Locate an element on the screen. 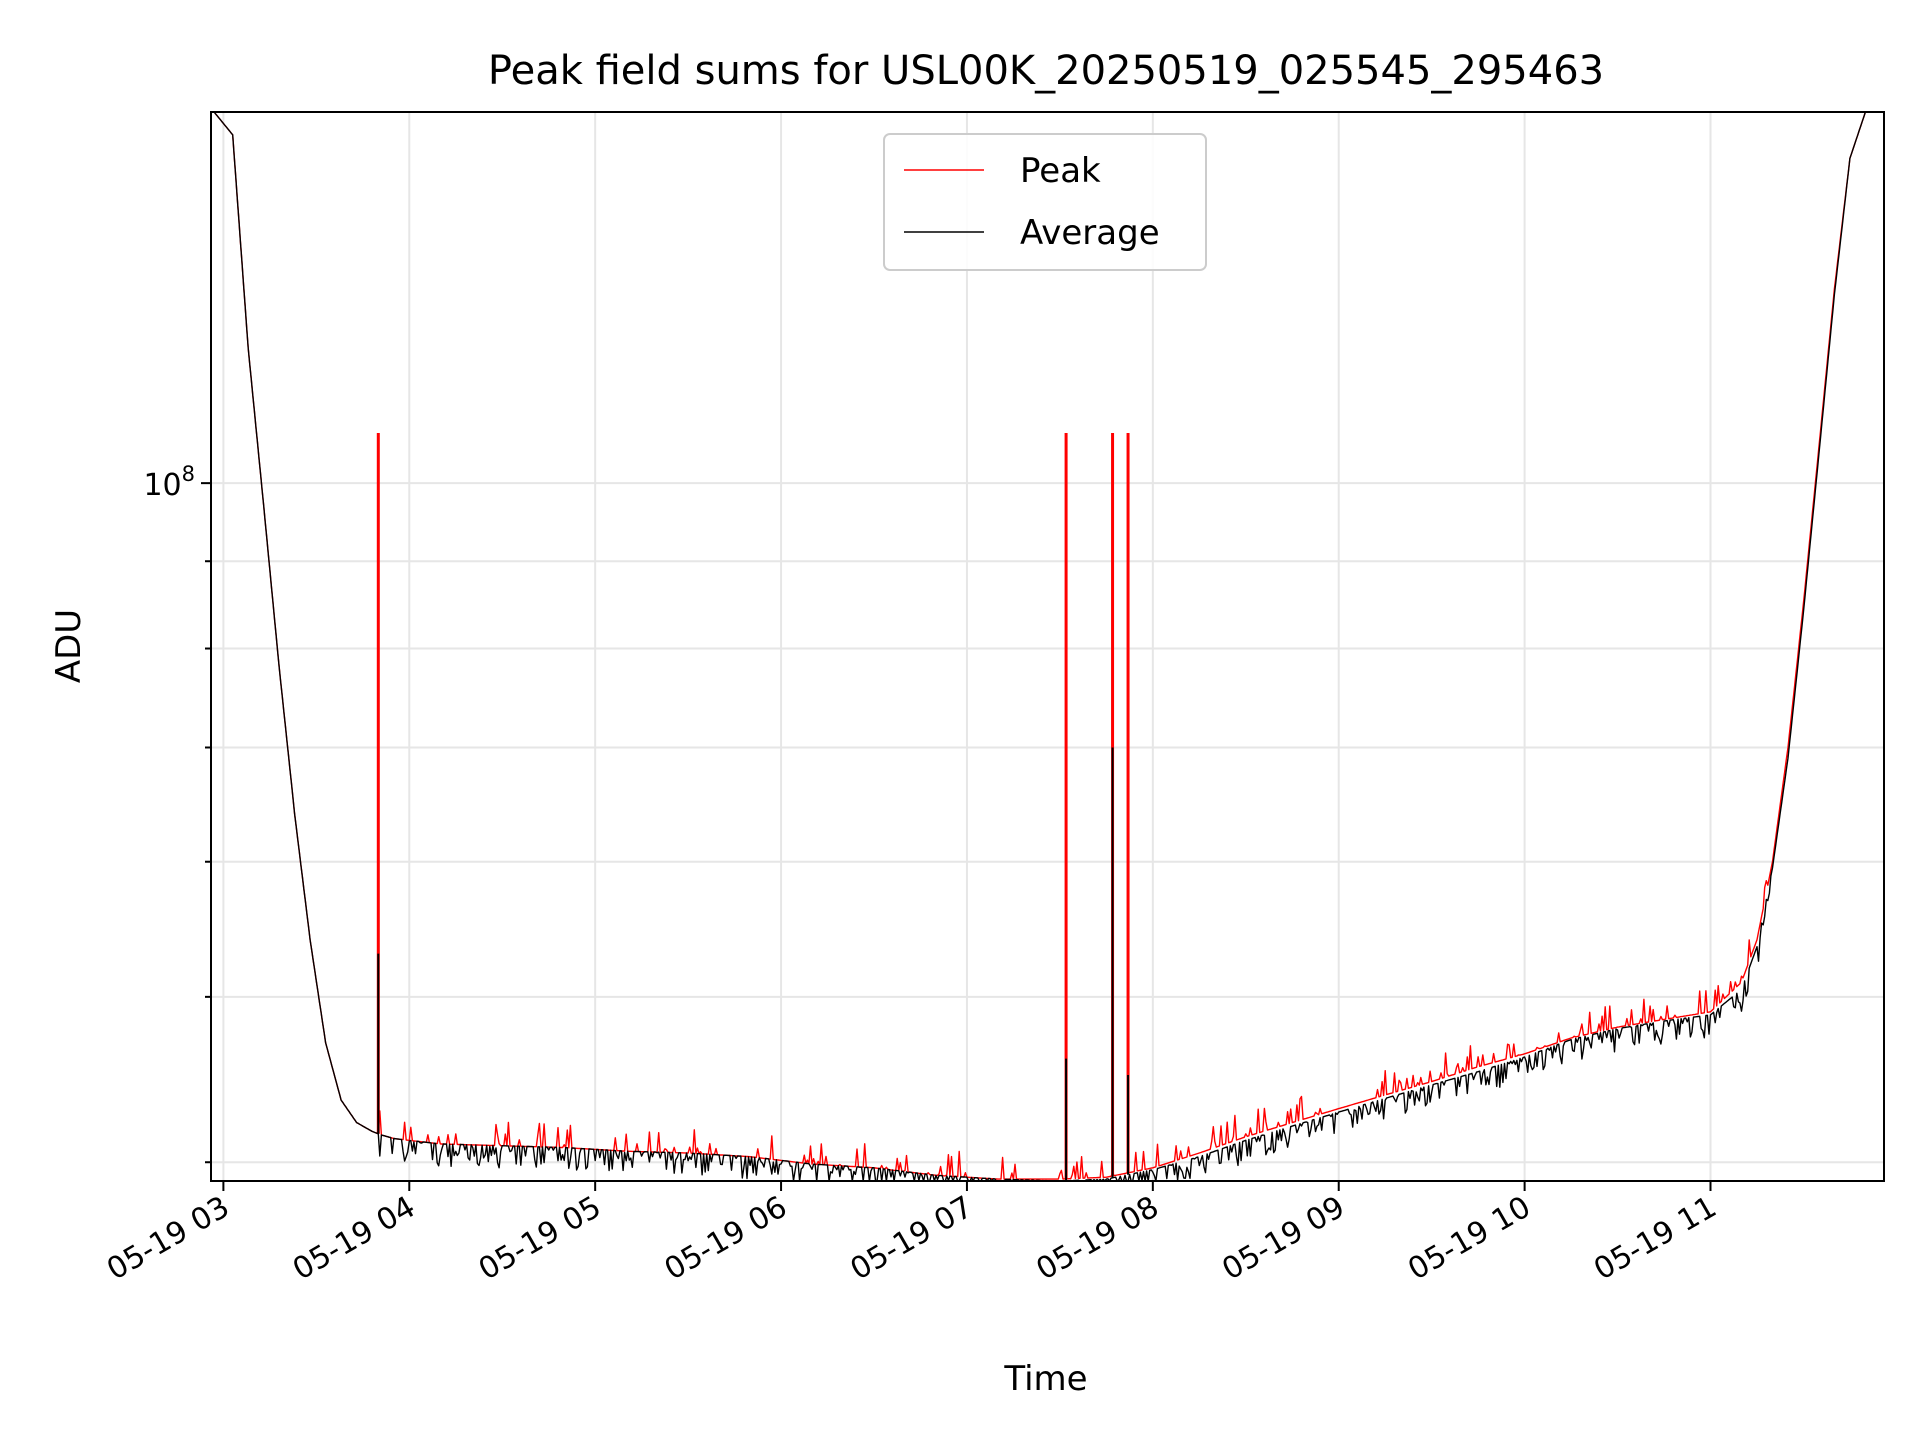 The image size is (1920, 1440). legend-peak-label: Peak is located at coordinates (1060, 171).